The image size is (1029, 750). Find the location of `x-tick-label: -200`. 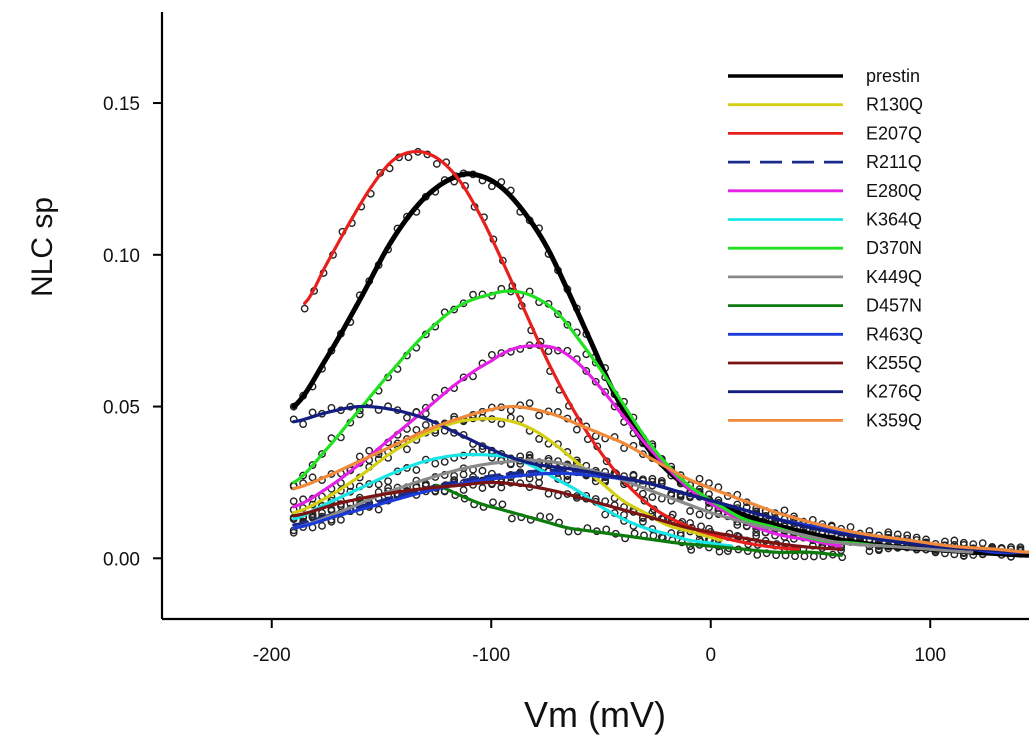

x-tick-label: -200 is located at coordinates (272, 655).